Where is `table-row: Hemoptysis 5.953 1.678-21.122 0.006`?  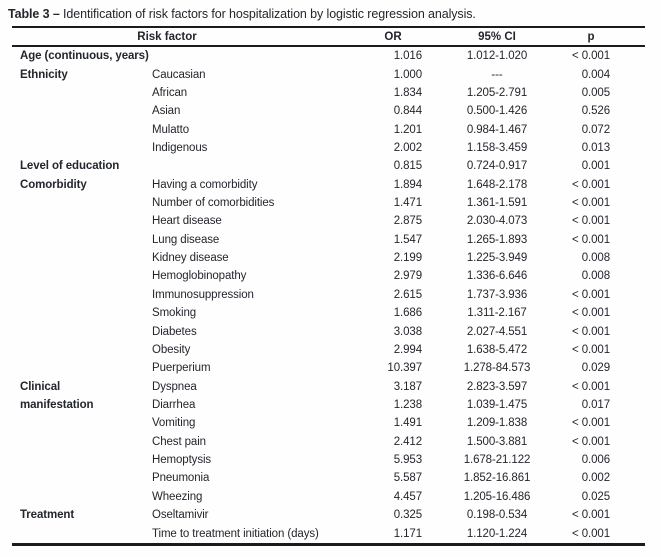 table-row: Hemoptysis 5.953 1.678-21.122 0.006 is located at coordinates (328, 460).